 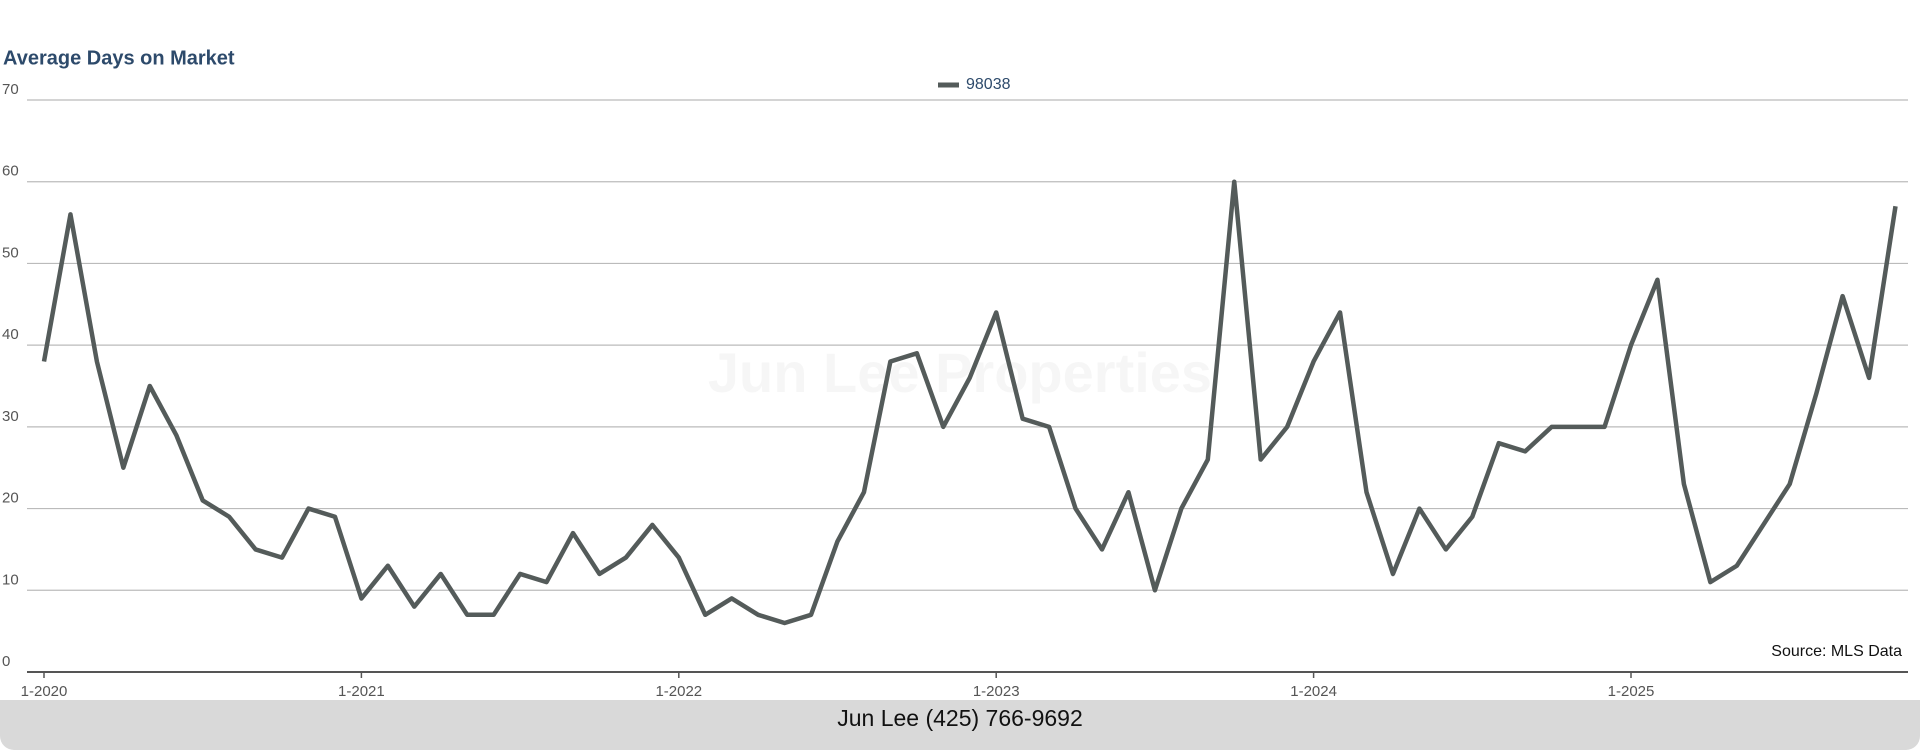 What do you see at coordinates (960, 718) in the screenshot?
I see `footer-text: Jun Lee (425) 766-9692` at bounding box center [960, 718].